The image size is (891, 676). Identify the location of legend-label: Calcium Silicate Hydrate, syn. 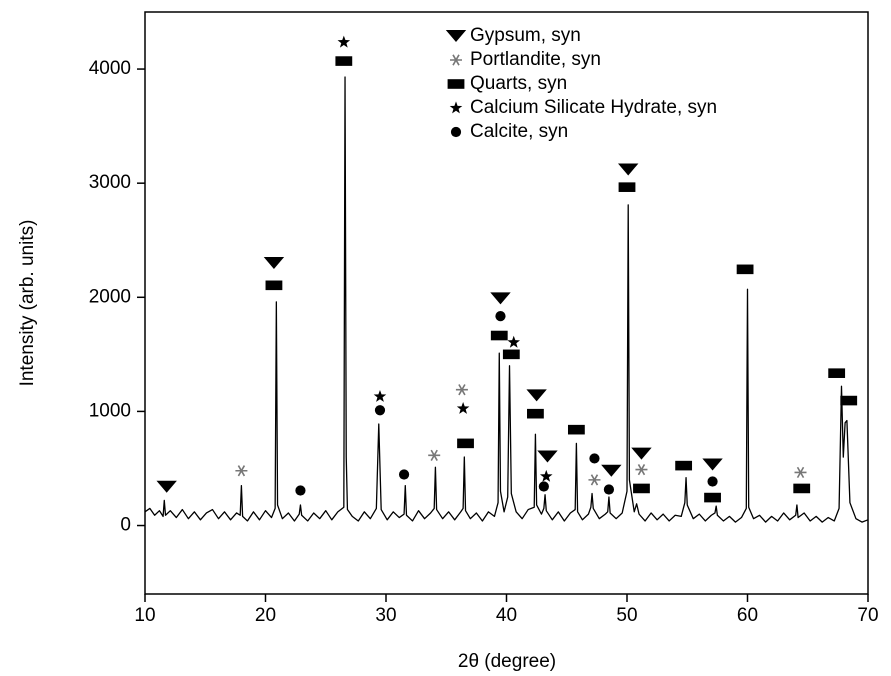
(593, 107).